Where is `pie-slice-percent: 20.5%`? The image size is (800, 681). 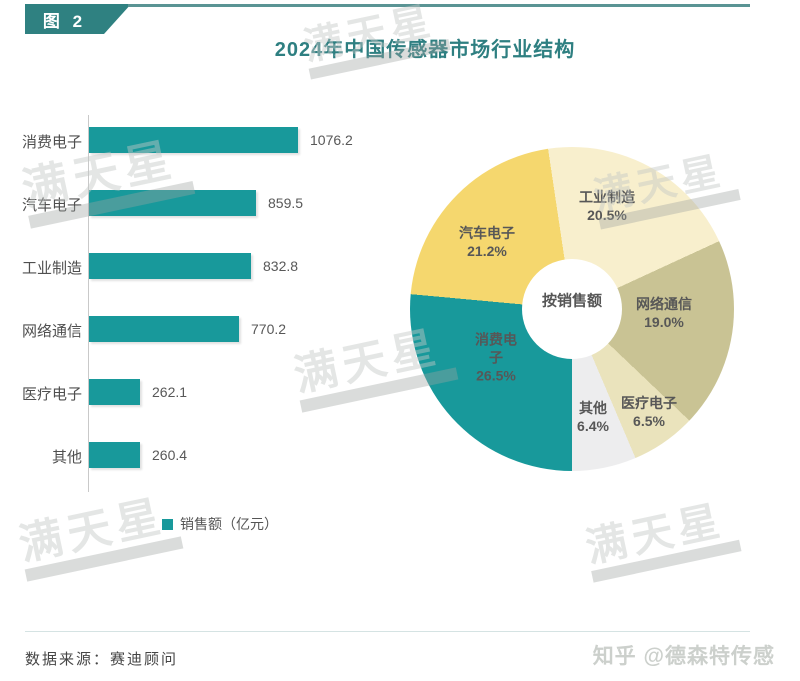 pie-slice-percent: 20.5% is located at coordinates (607, 215).